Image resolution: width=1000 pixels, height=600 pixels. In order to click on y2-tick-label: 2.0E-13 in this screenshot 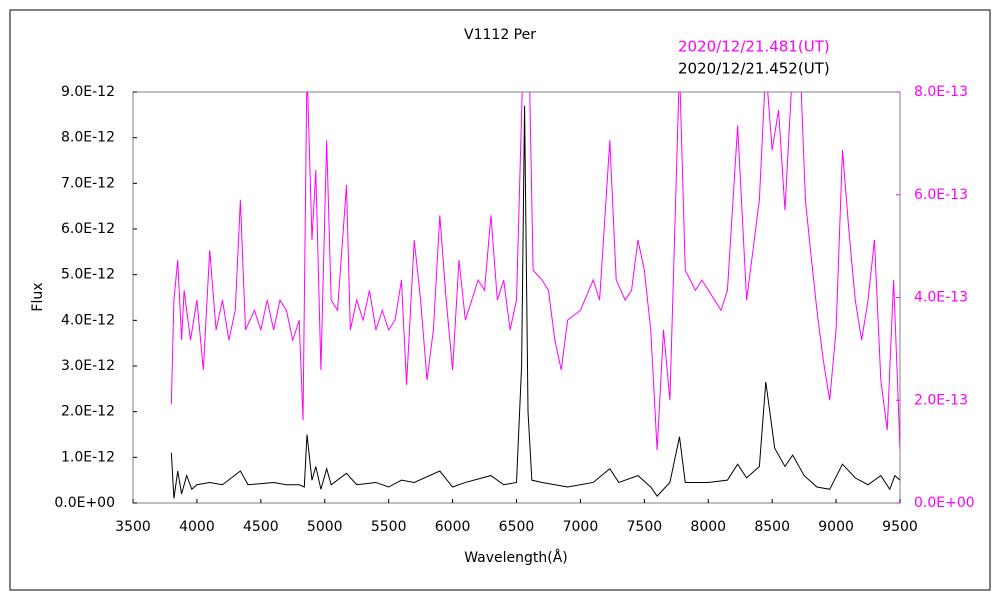, I will do `click(941, 400)`.